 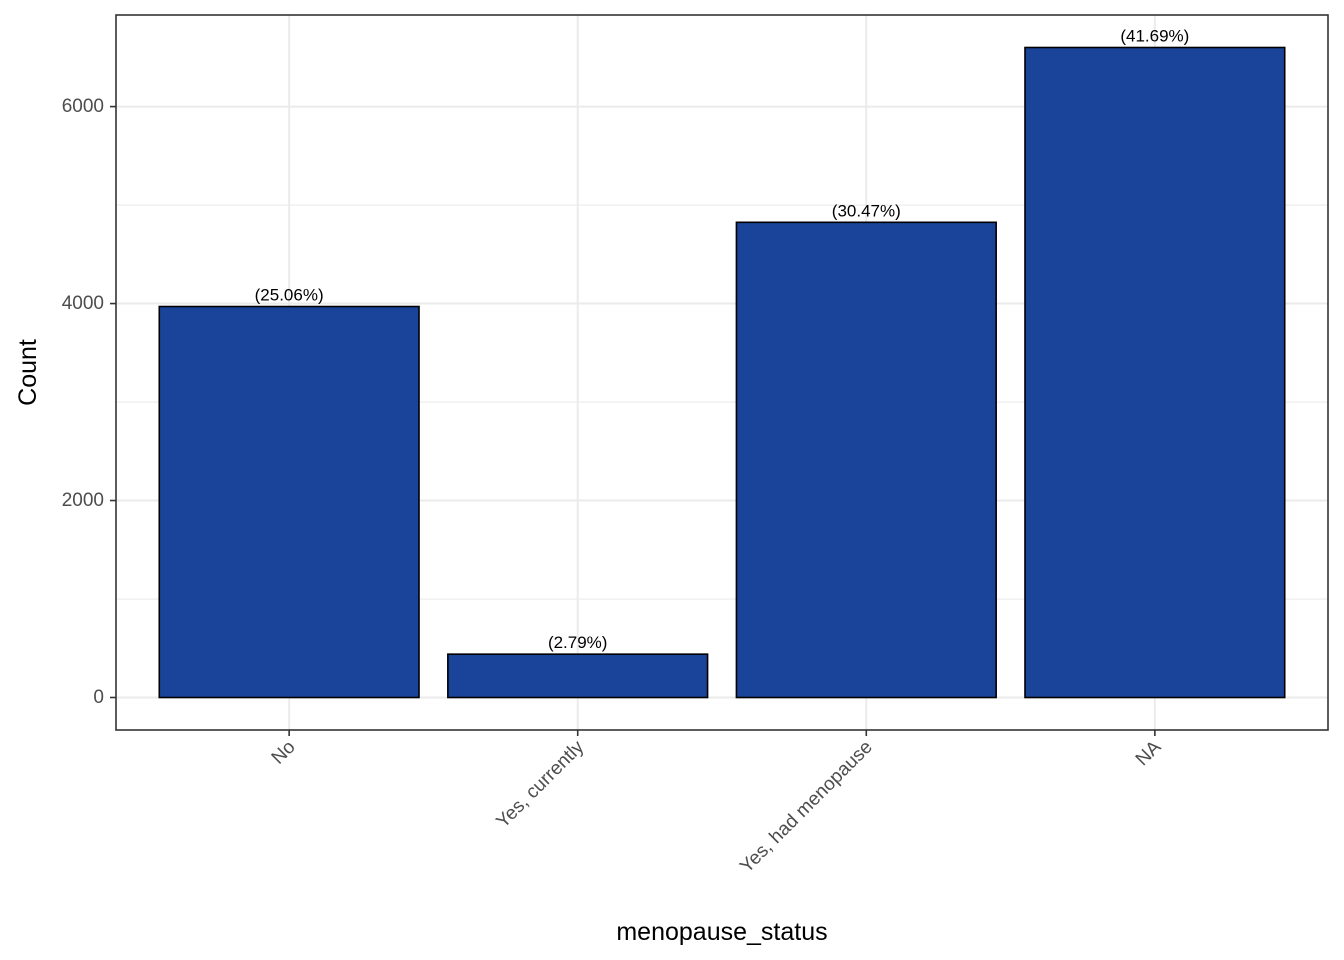 I want to click on y-tick-label: 2000, so click(x=83, y=500).